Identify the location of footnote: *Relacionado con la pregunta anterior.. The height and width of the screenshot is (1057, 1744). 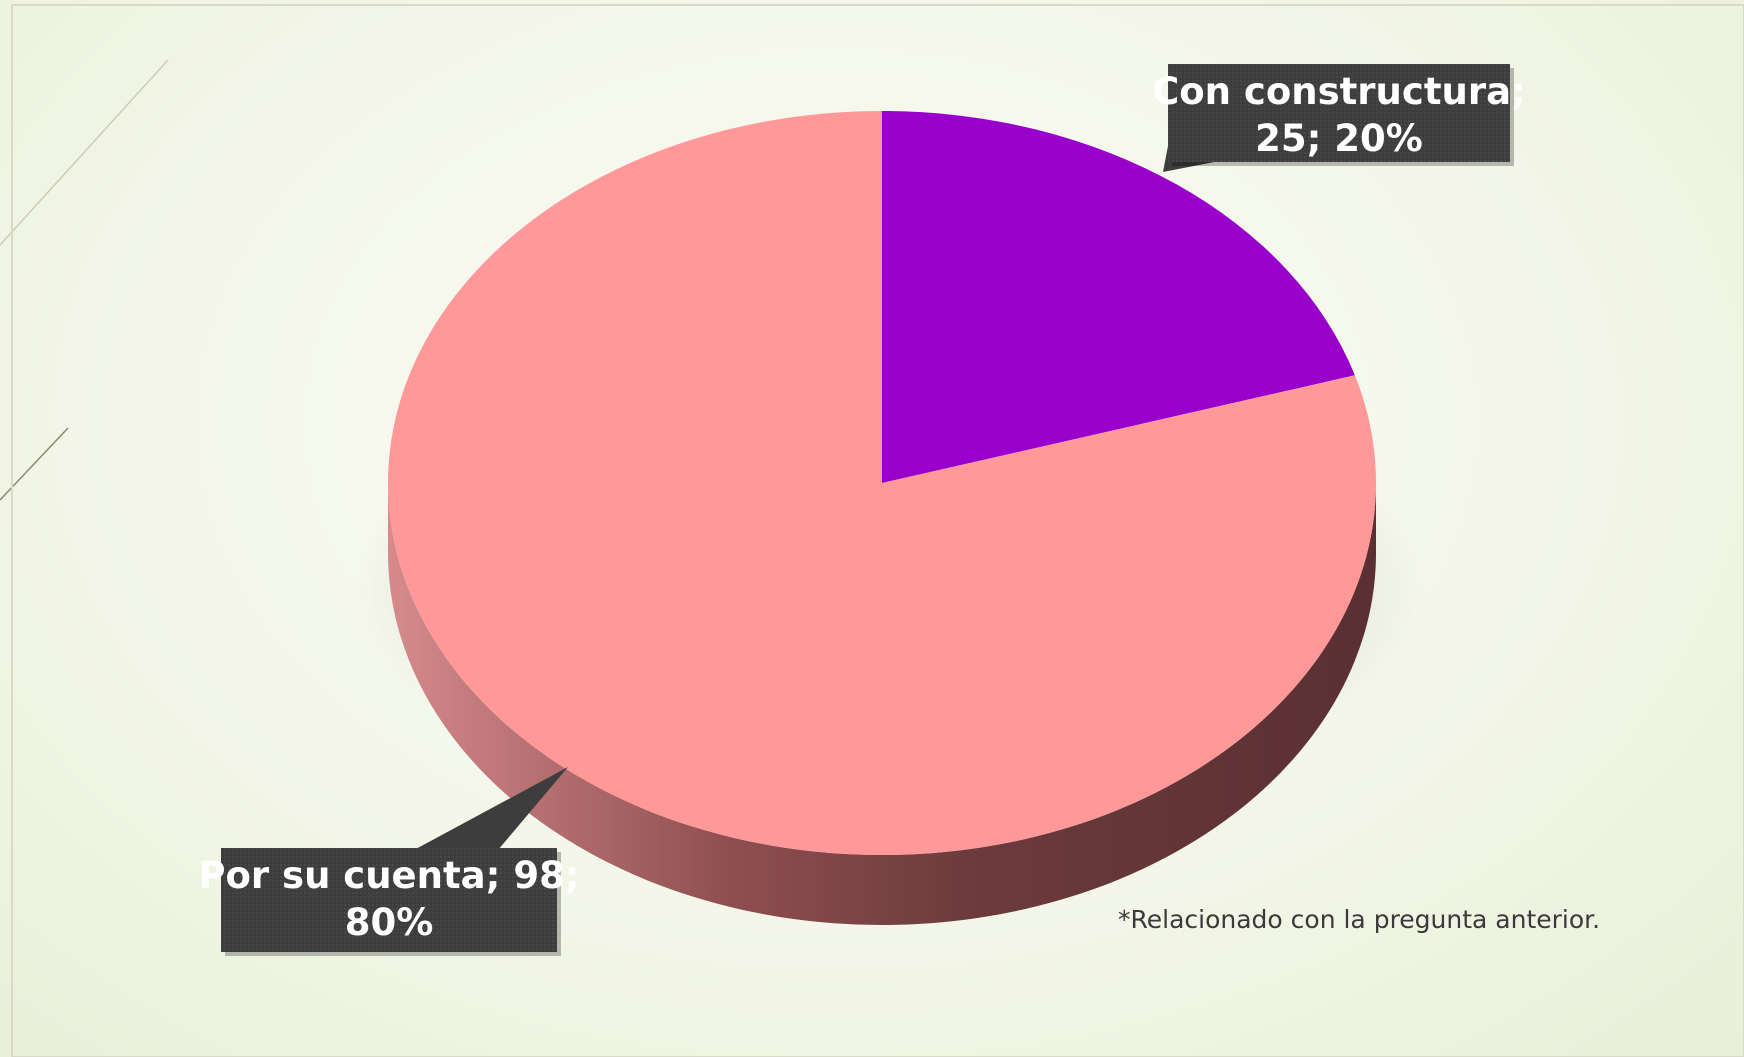
(1359, 919).